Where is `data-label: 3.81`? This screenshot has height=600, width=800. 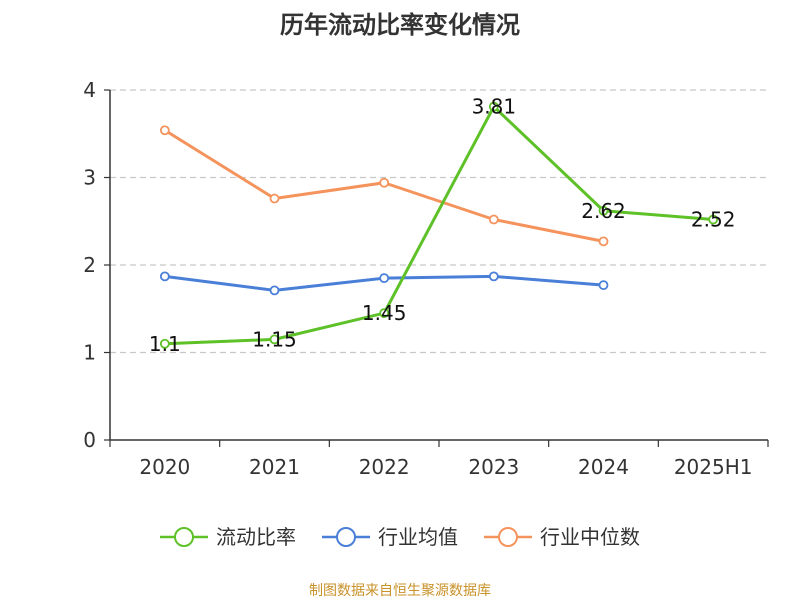 data-label: 3.81 is located at coordinates (494, 107).